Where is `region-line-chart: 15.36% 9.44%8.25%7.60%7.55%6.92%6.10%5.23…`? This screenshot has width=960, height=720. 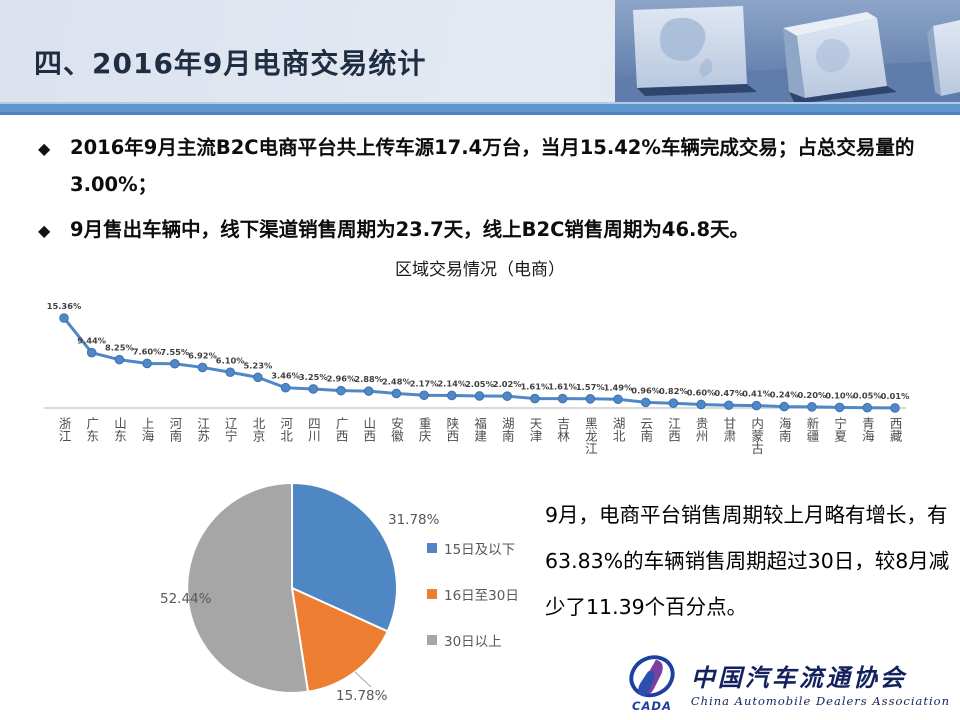 region-line-chart: 15.36% 9.44%8.25%7.60%7.55%6.92%6.10%5.23… is located at coordinates (477, 357).